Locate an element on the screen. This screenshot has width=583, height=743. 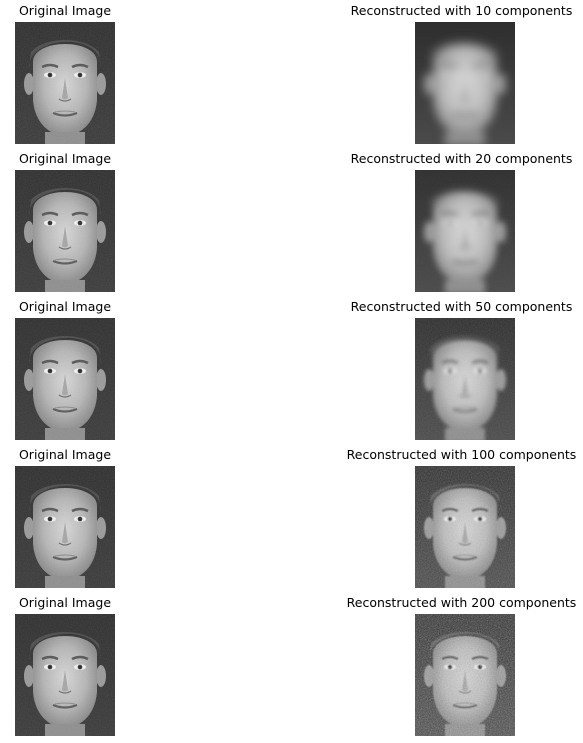
reconstructed-image-title: Reconstructed with 50 components is located at coordinates (461, 307).